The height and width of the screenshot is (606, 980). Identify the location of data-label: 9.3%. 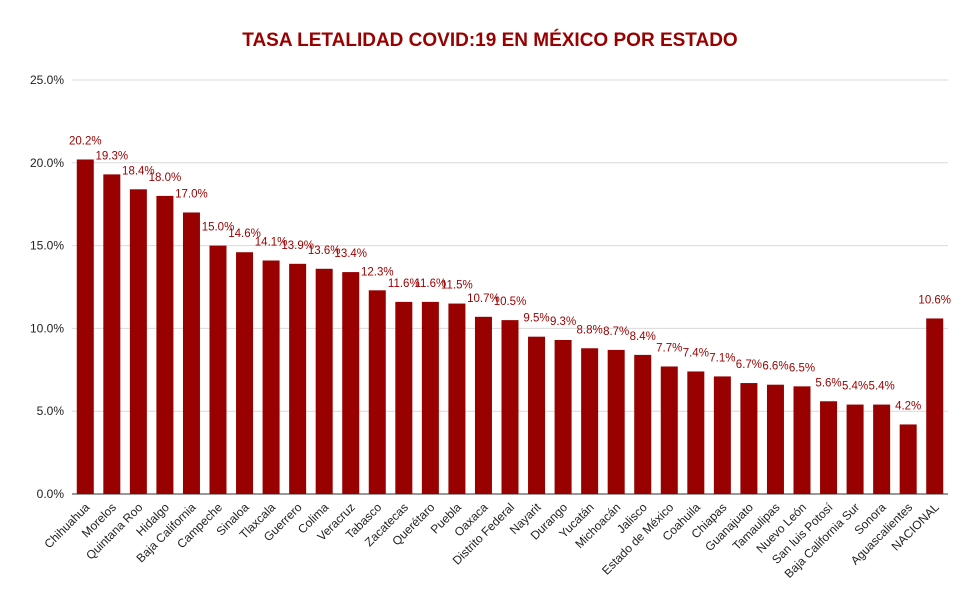
(563, 322).